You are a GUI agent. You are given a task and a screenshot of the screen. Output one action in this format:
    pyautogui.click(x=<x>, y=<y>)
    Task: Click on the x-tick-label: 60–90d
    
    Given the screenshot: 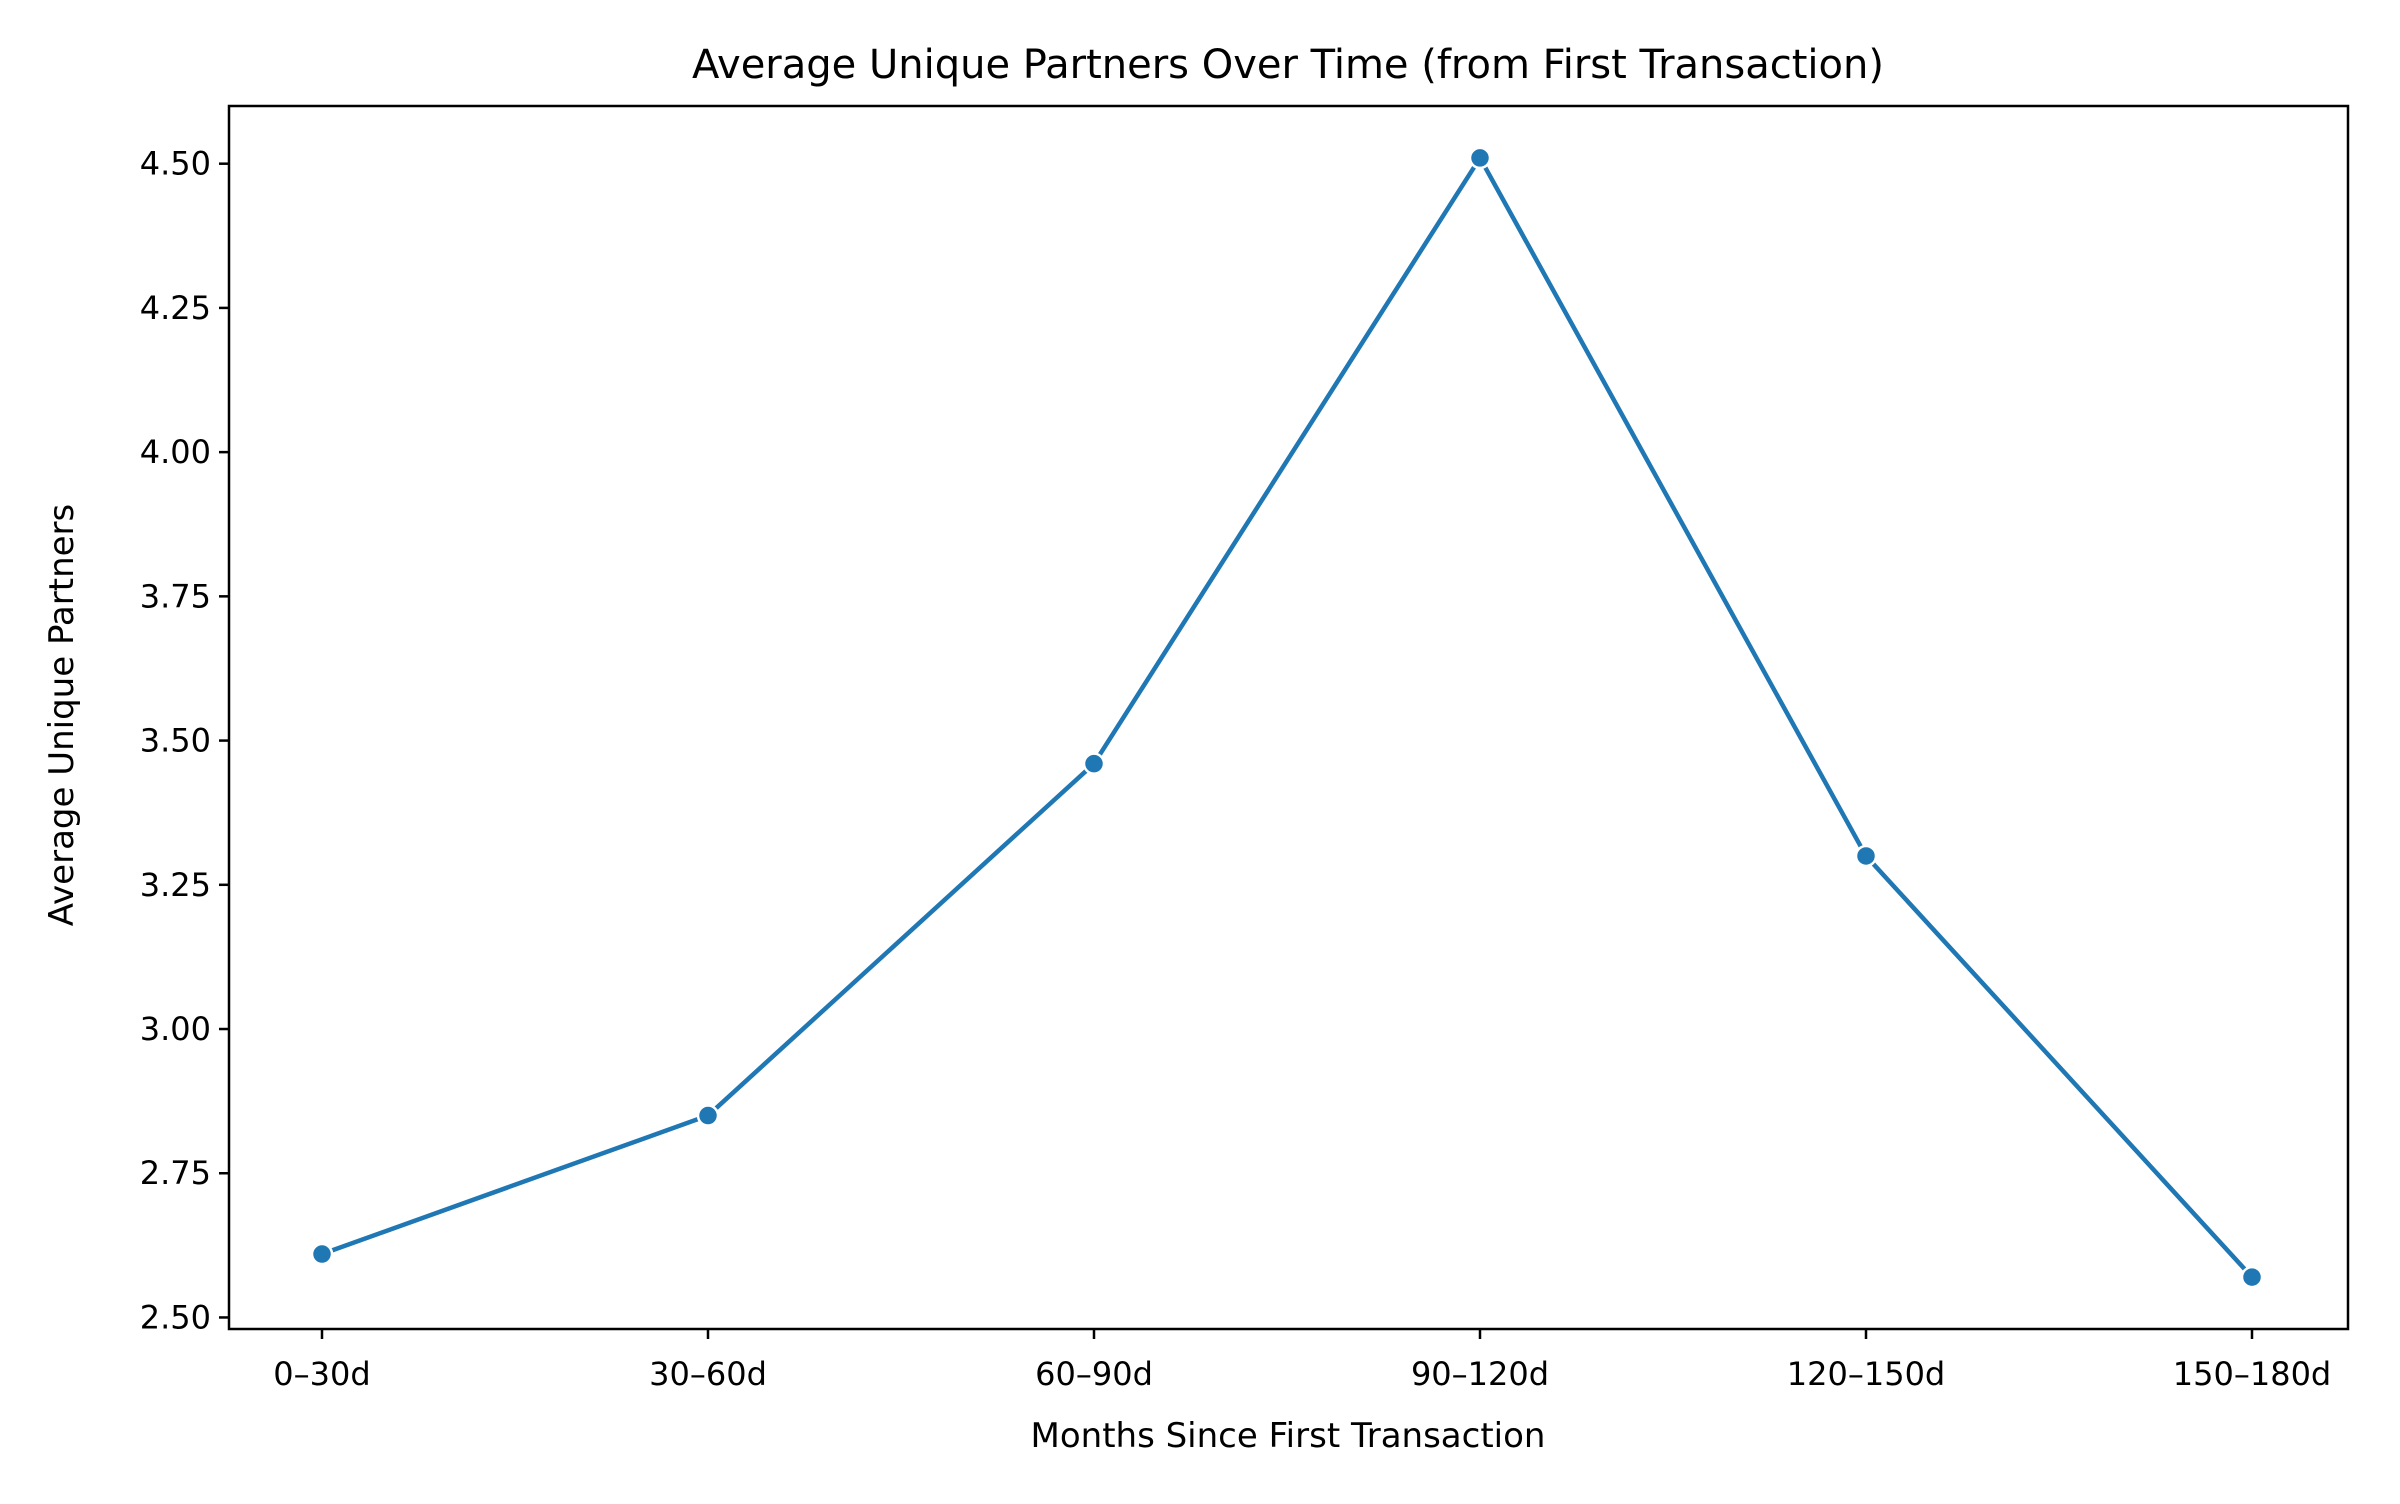 What is the action you would take?
    pyautogui.click(x=1094, y=1374)
    